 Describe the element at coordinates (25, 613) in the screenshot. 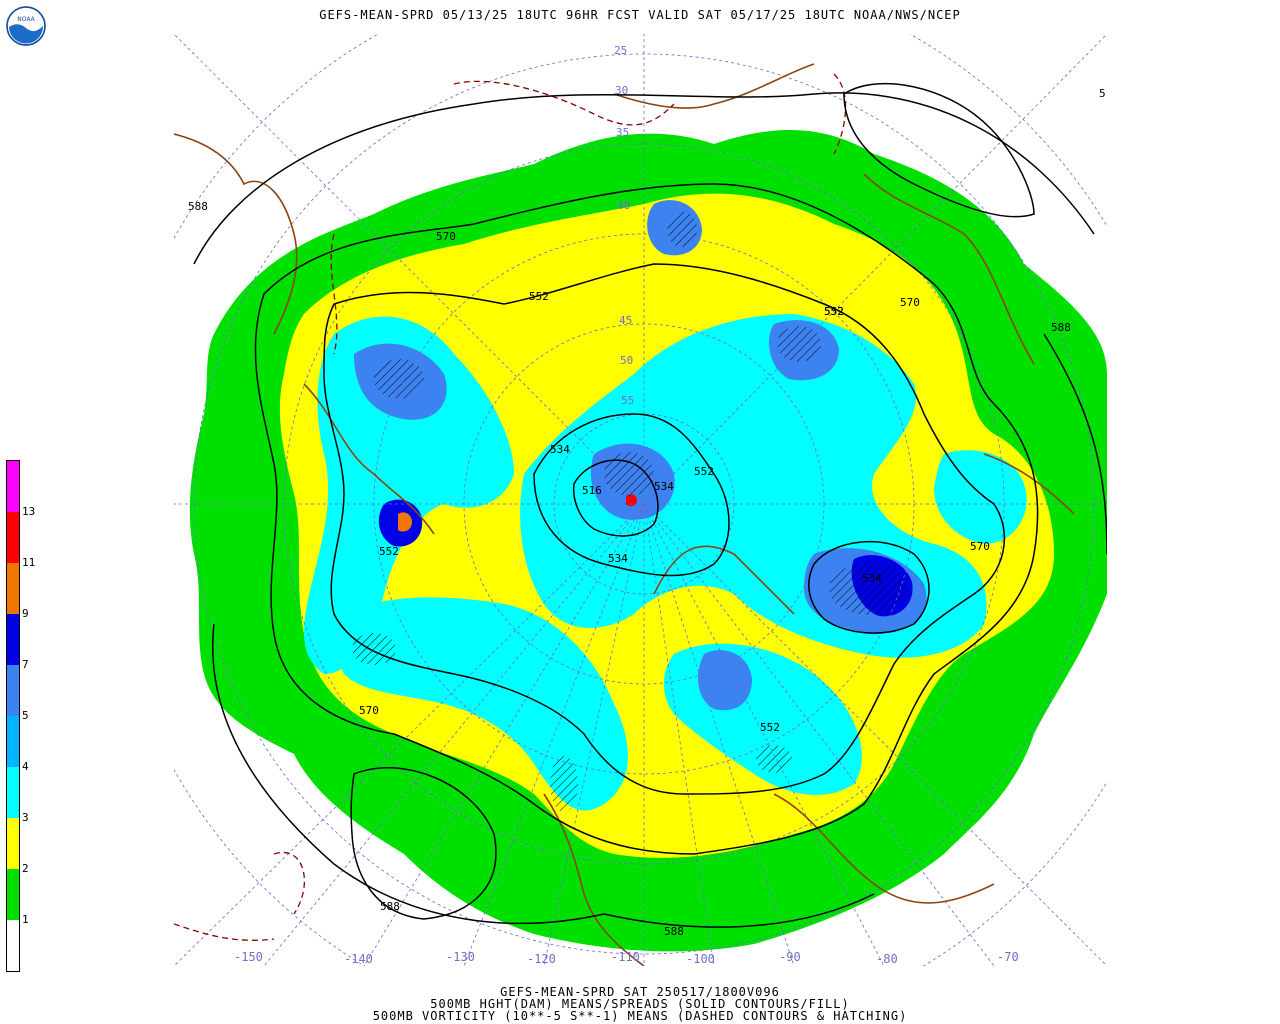

I see `legend-label: 9` at that location.